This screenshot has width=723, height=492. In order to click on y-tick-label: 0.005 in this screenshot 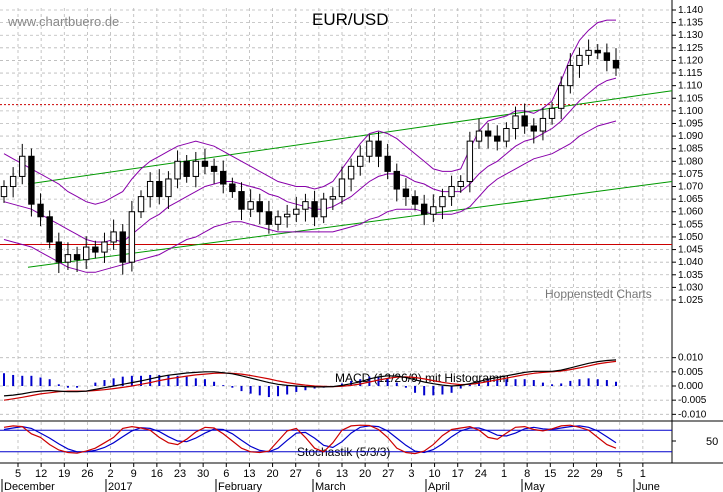, I will do `click(690, 372)`.